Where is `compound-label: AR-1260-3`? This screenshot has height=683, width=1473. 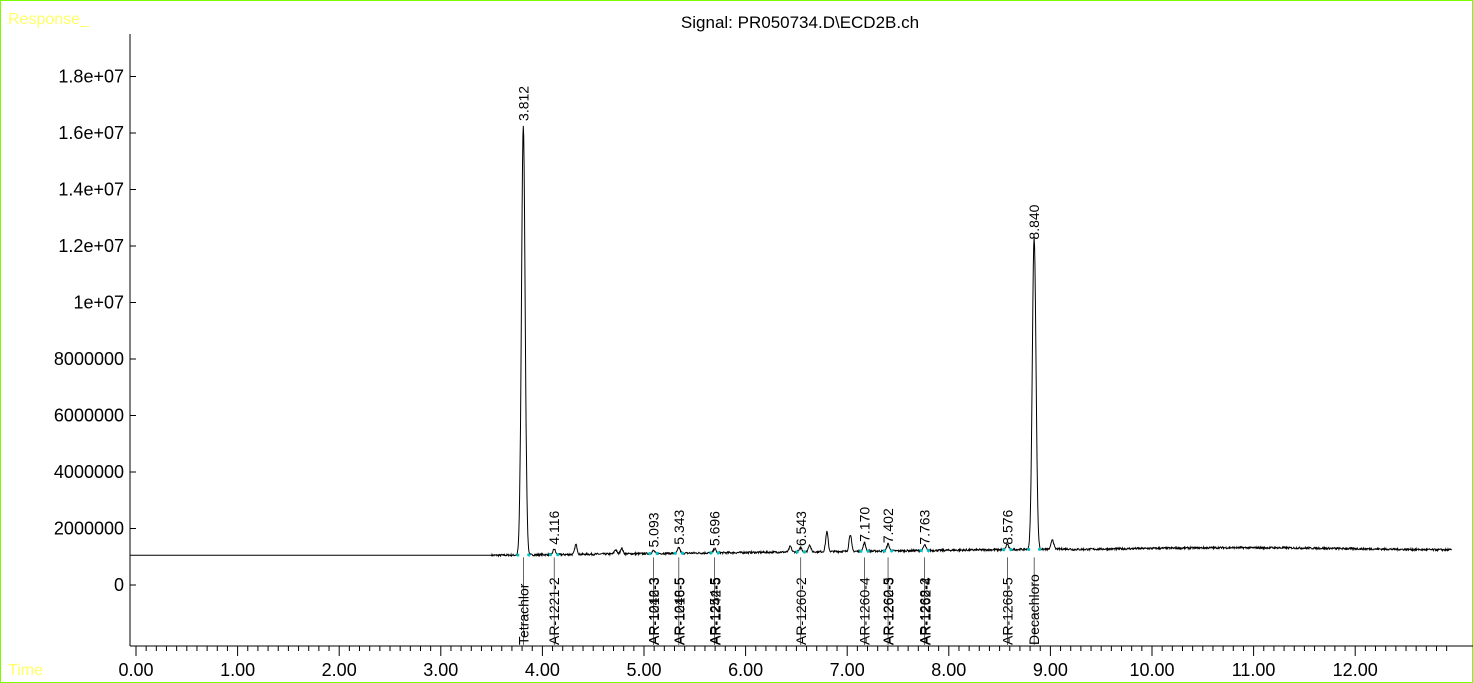
compound-label: AR-1260-3 is located at coordinates (889, 611).